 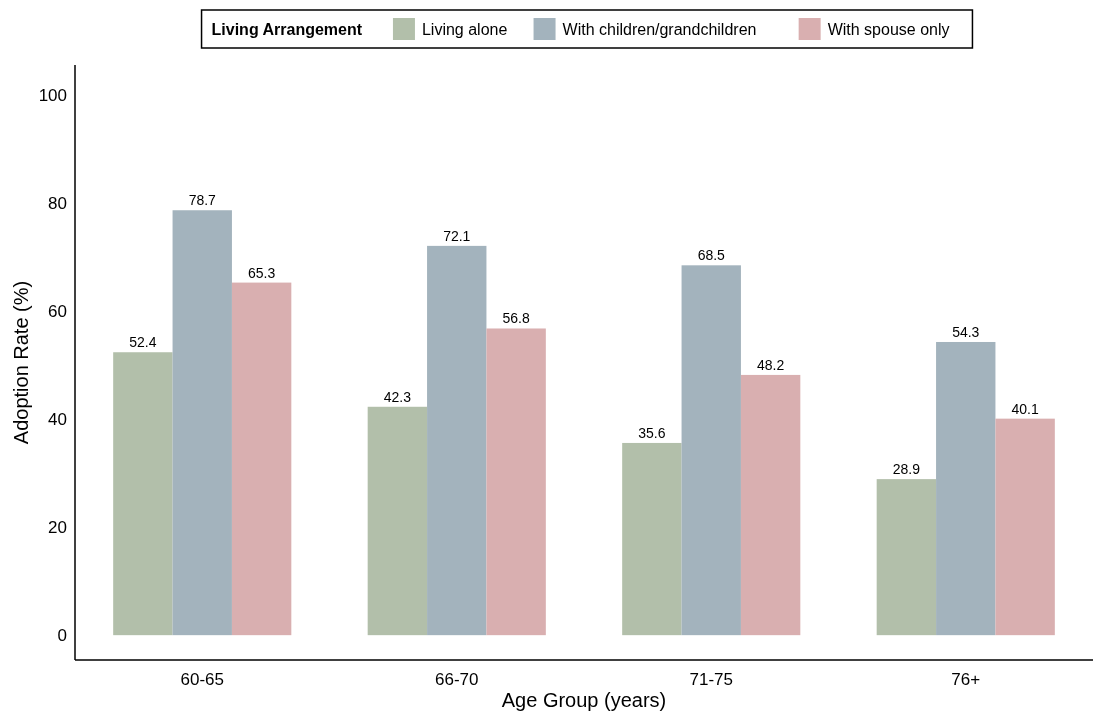 I want to click on x-tick-label: 66-70, so click(x=457, y=679).